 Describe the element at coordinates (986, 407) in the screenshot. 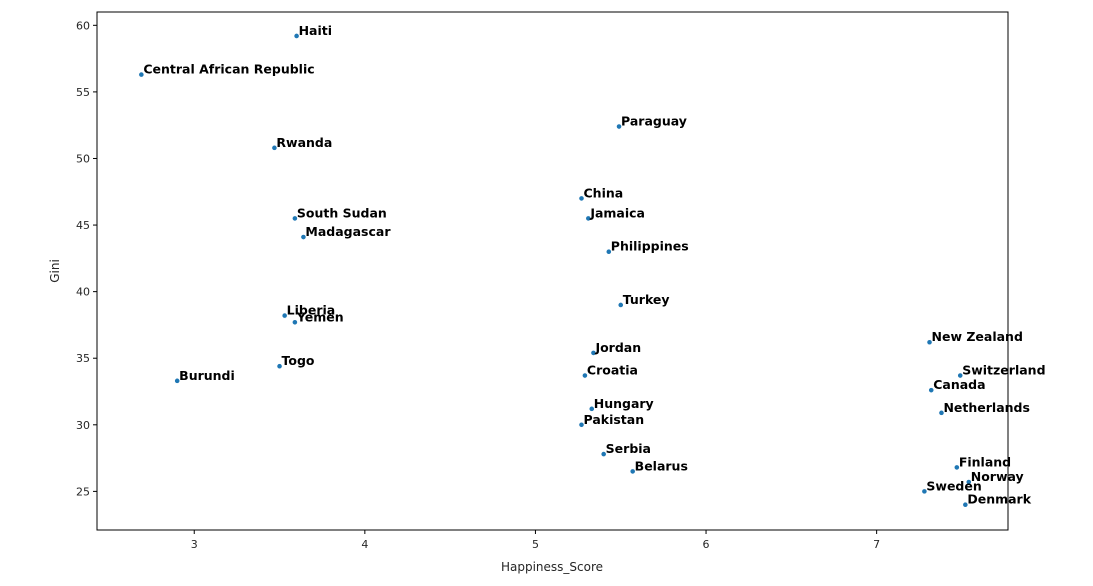

I see `point-label: Netherlands` at that location.